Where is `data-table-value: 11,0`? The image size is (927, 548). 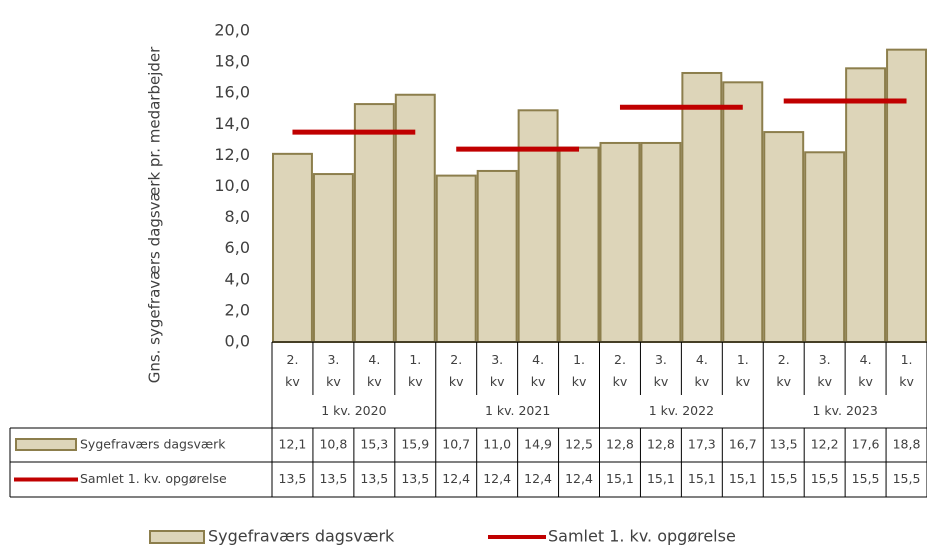 data-table-value: 11,0 is located at coordinates (497, 444).